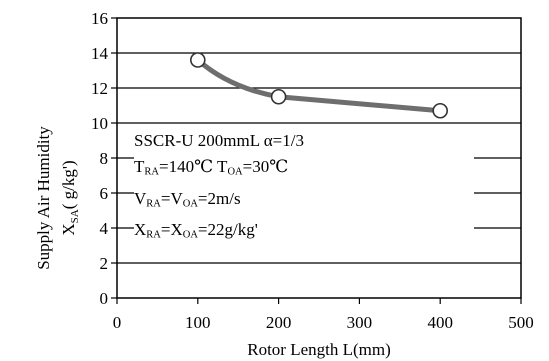  What do you see at coordinates (219, 198) in the screenshot?
I see `annotation-v-value: =2m/s` at bounding box center [219, 198].